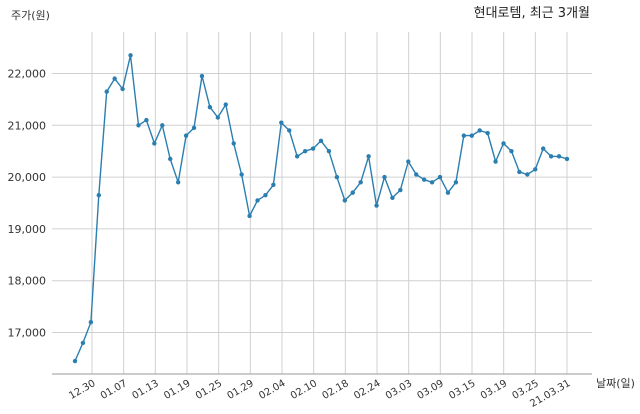  Describe the element at coordinates (114, 390) in the screenshot. I see `x-tick-label: 01.07` at that location.